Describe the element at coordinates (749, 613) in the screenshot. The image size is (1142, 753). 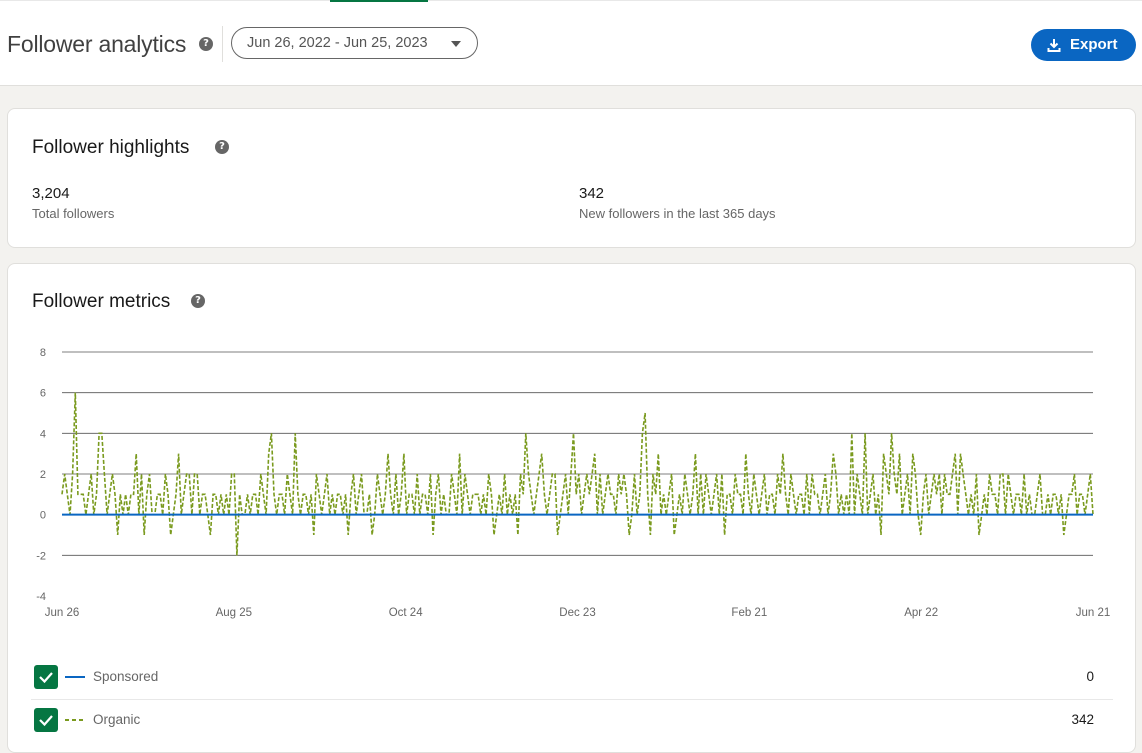
I see `x-tick-label: Feb 21` at that location.